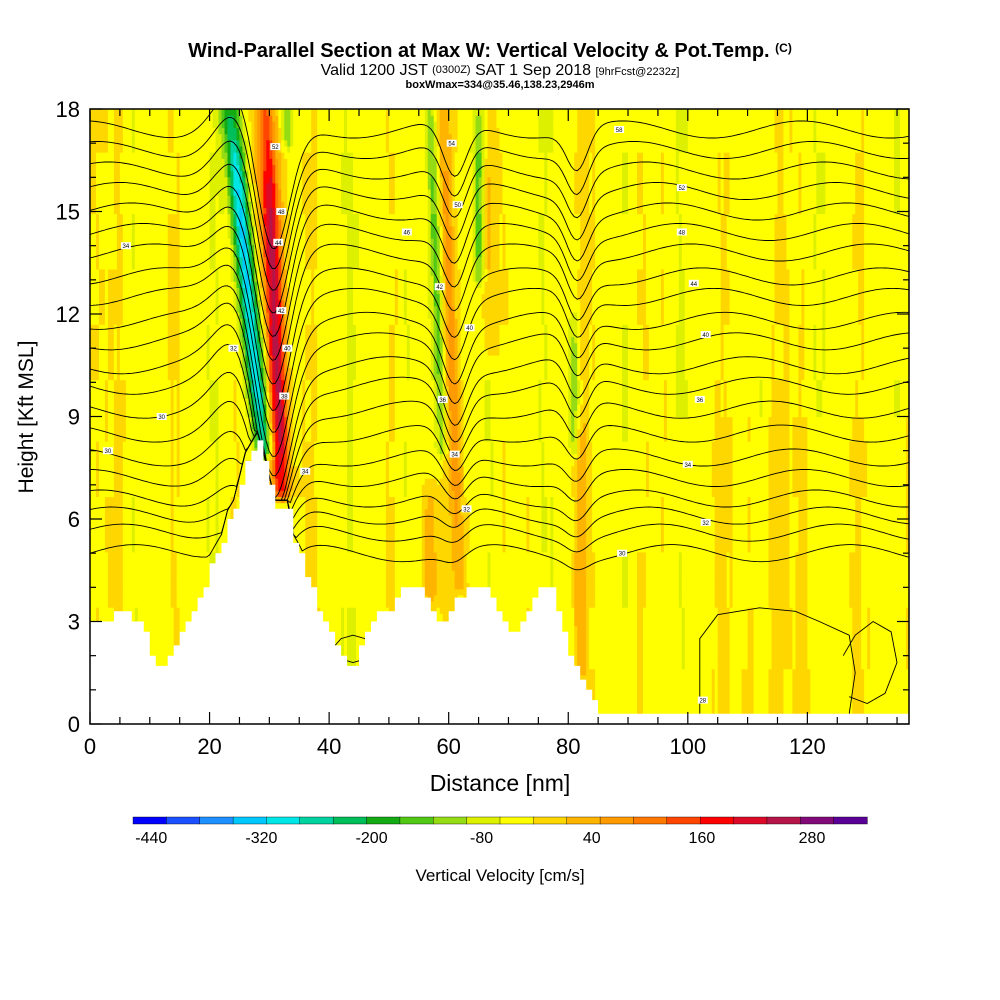 The height and width of the screenshot is (1000, 1000). I want to click on chart-subtitle-2: boxWmax=334@35.46,138.23,2946m, so click(500, 85).